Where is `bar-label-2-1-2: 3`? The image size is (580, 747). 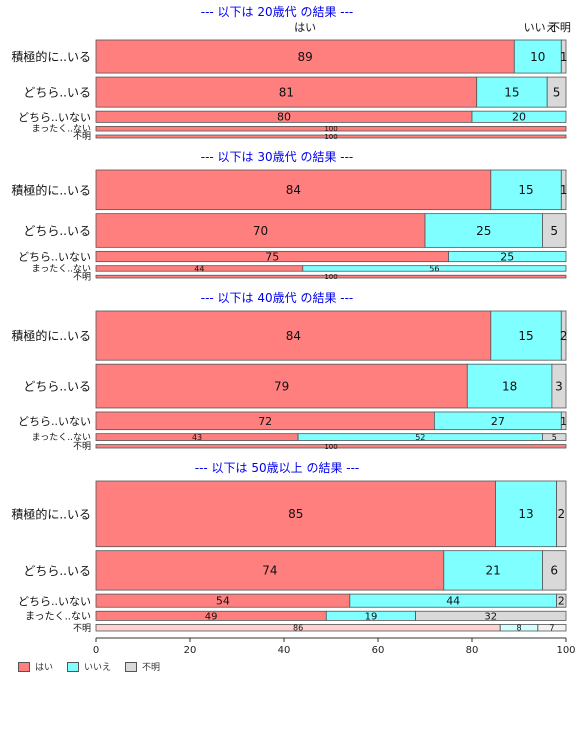
bar-label-2-1-2: 3 is located at coordinates (559, 386).